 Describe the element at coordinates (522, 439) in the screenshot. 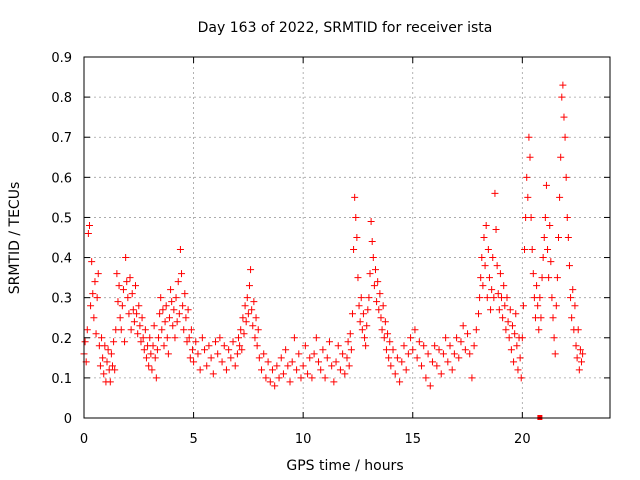

I see `x-tick-label: 20` at that location.